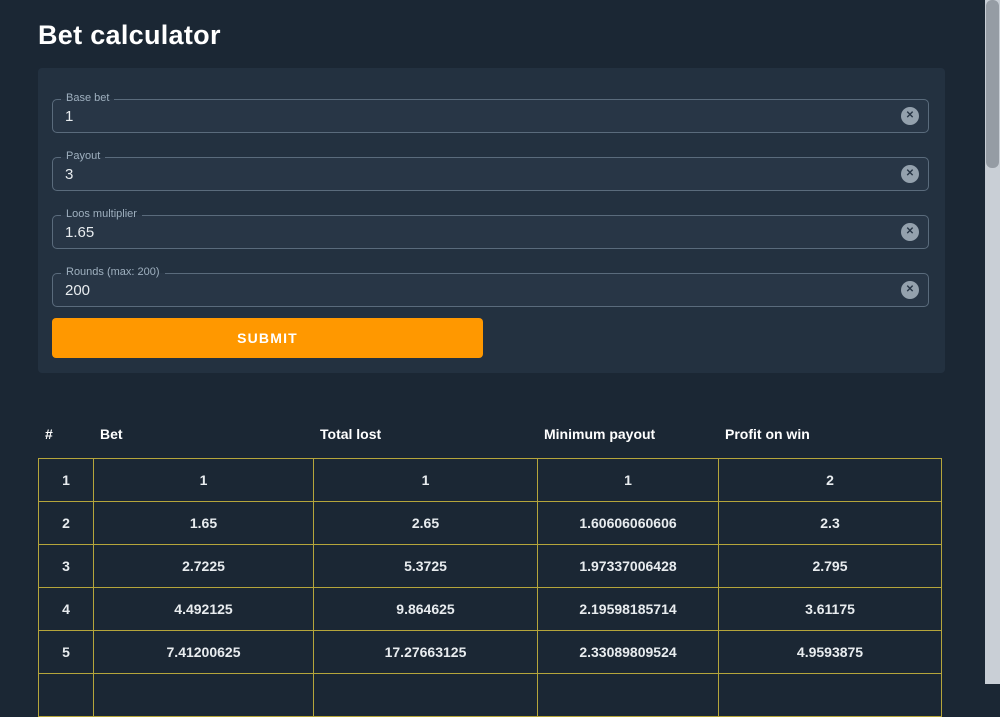  I want to click on base-bet-clear-button: ✕, so click(910, 116).